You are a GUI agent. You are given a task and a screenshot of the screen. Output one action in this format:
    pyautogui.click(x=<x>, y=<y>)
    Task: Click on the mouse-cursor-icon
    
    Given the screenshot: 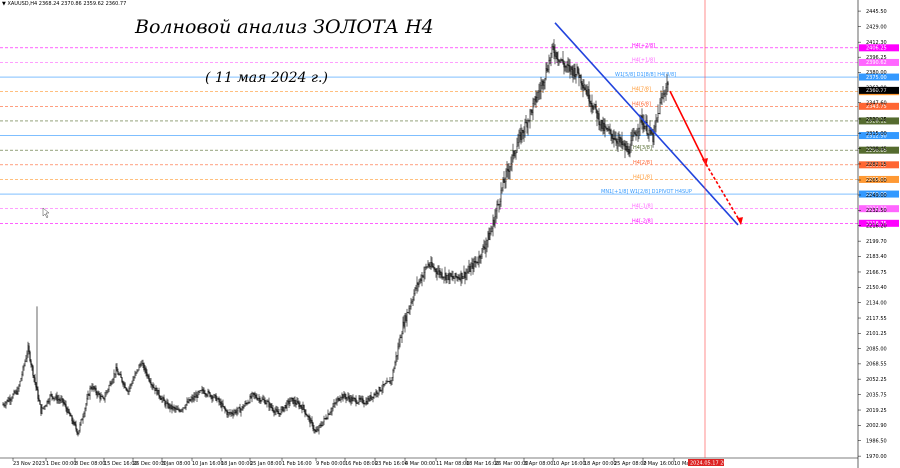 What is the action you would take?
    pyautogui.click(x=46, y=213)
    